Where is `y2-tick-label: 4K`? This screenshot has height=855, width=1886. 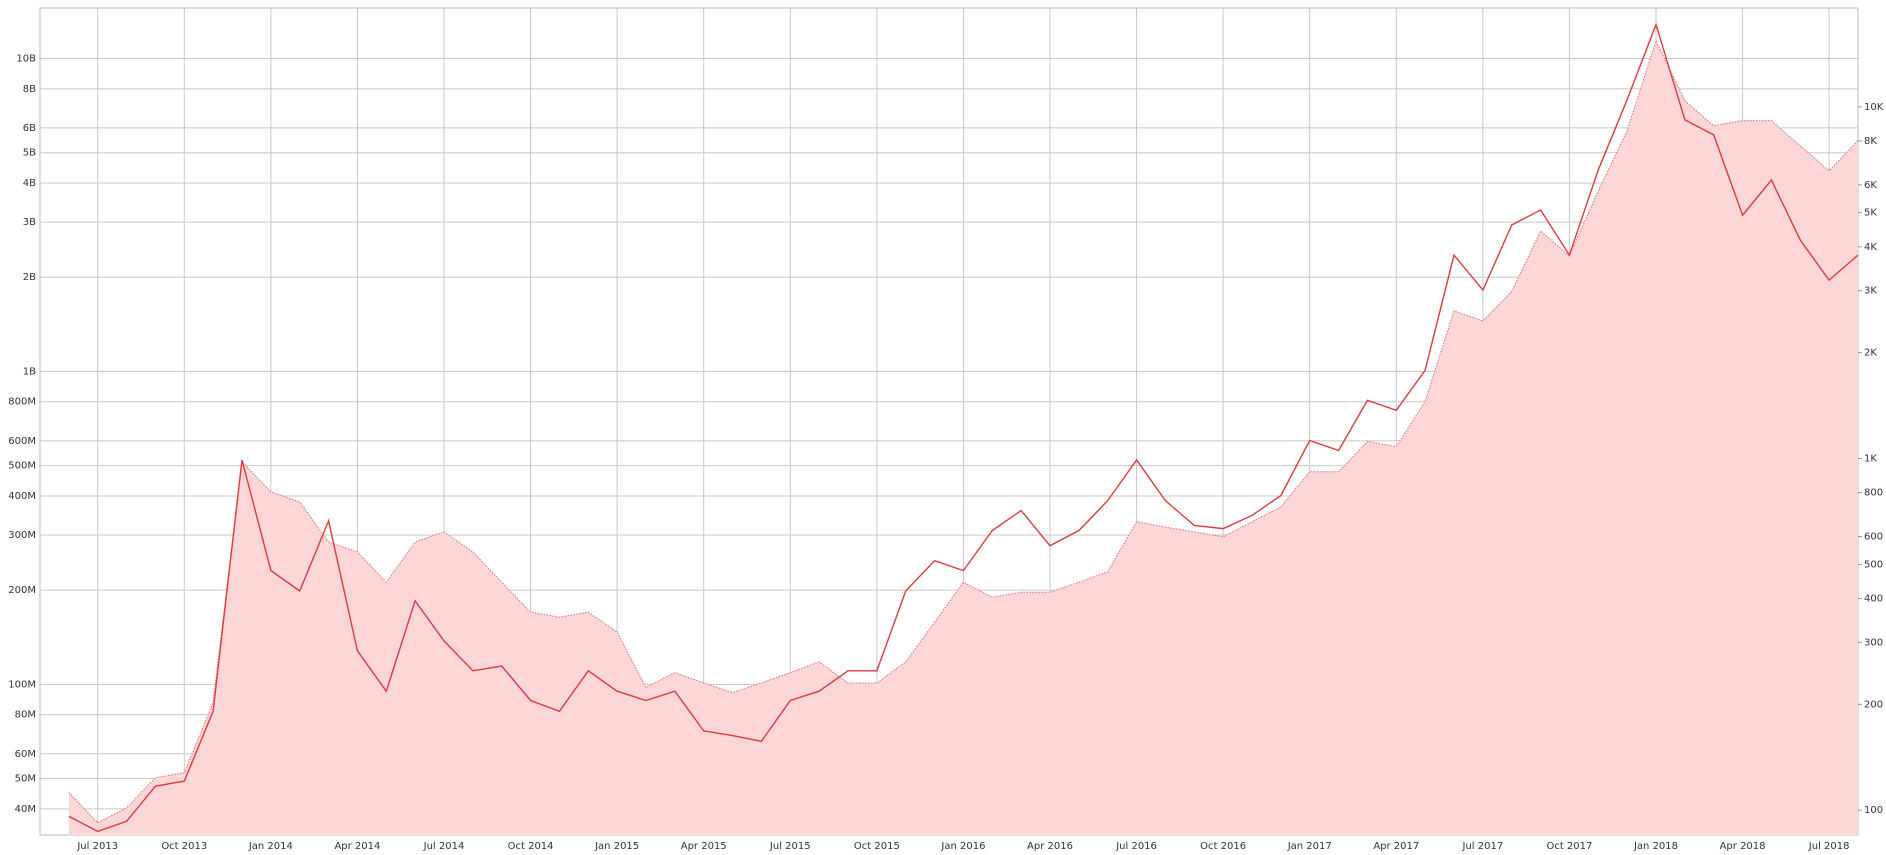 y2-tick-label: 4K is located at coordinates (1870, 247).